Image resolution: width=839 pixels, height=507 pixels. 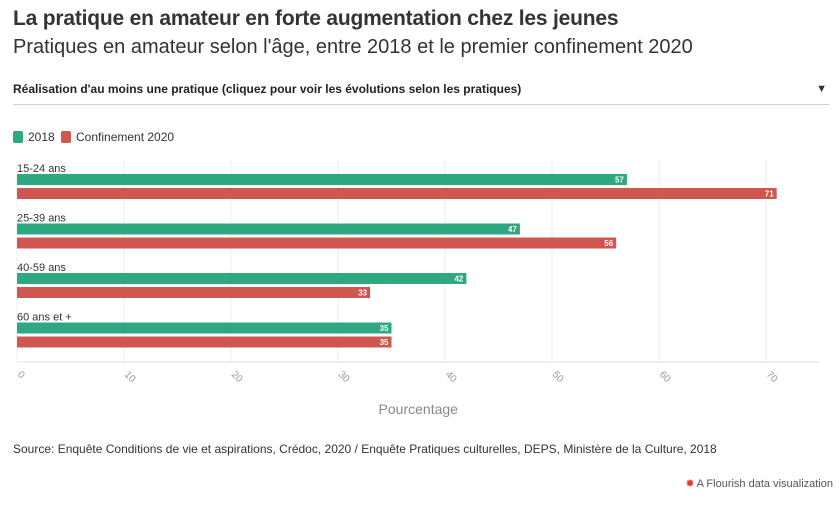 What do you see at coordinates (44, 318) in the screenshot?
I see `category-label: 60 ans et +` at bounding box center [44, 318].